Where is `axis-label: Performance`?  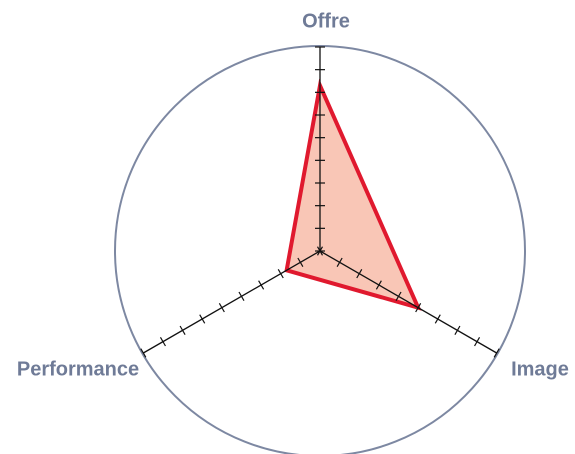 axis-label: Performance is located at coordinates (78, 369).